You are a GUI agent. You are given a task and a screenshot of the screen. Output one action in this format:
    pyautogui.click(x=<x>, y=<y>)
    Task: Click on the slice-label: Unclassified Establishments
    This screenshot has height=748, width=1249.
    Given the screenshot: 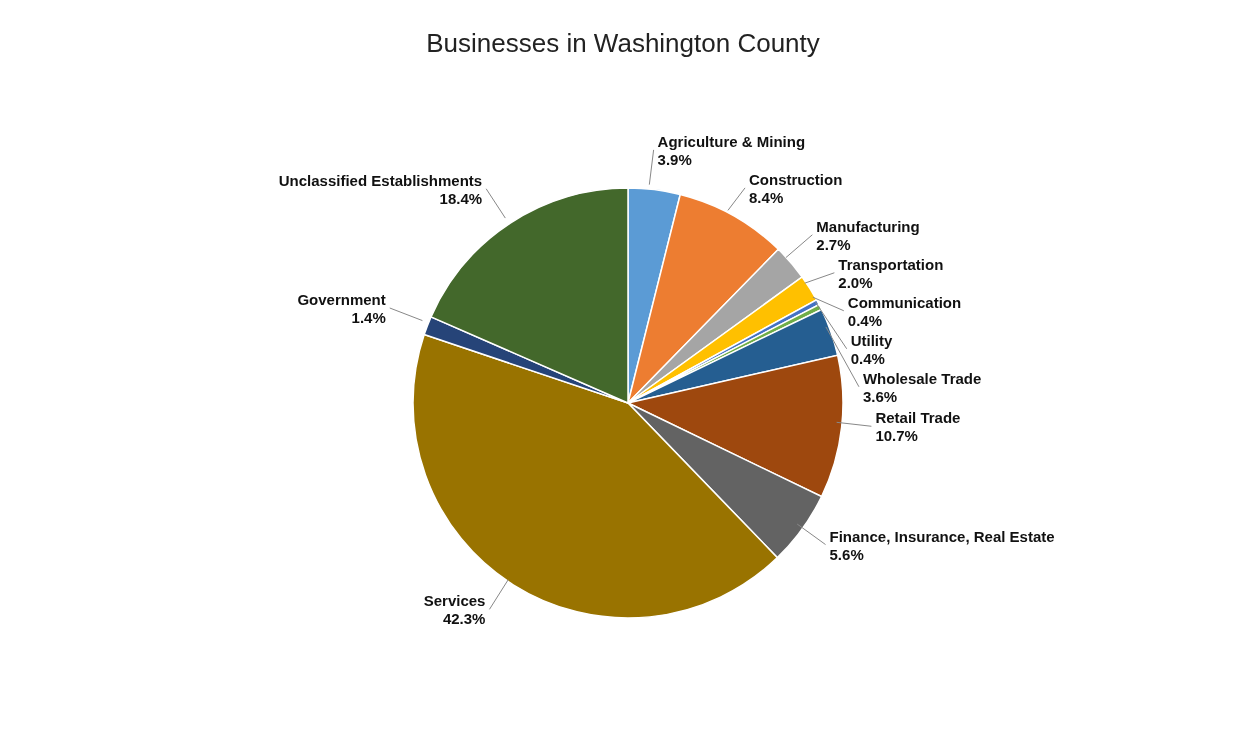 What is the action you would take?
    pyautogui.click(x=380, y=180)
    